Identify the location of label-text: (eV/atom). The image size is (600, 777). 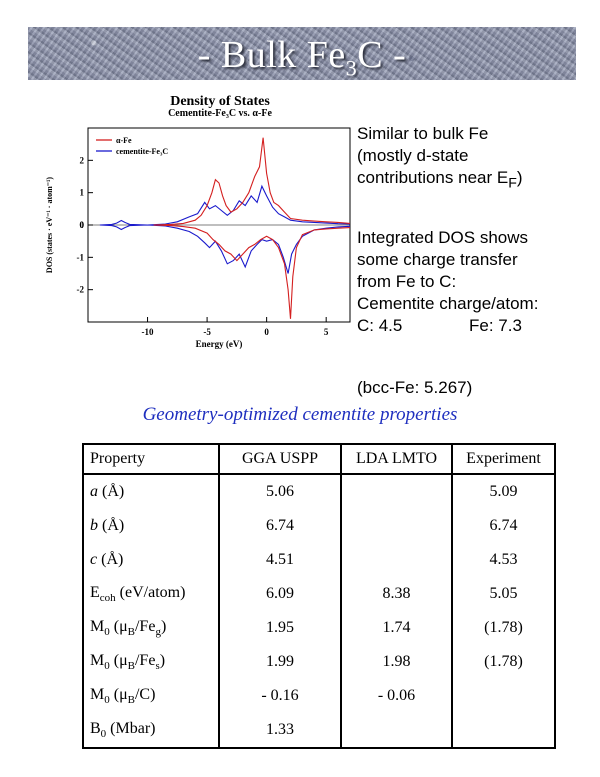
(150, 592).